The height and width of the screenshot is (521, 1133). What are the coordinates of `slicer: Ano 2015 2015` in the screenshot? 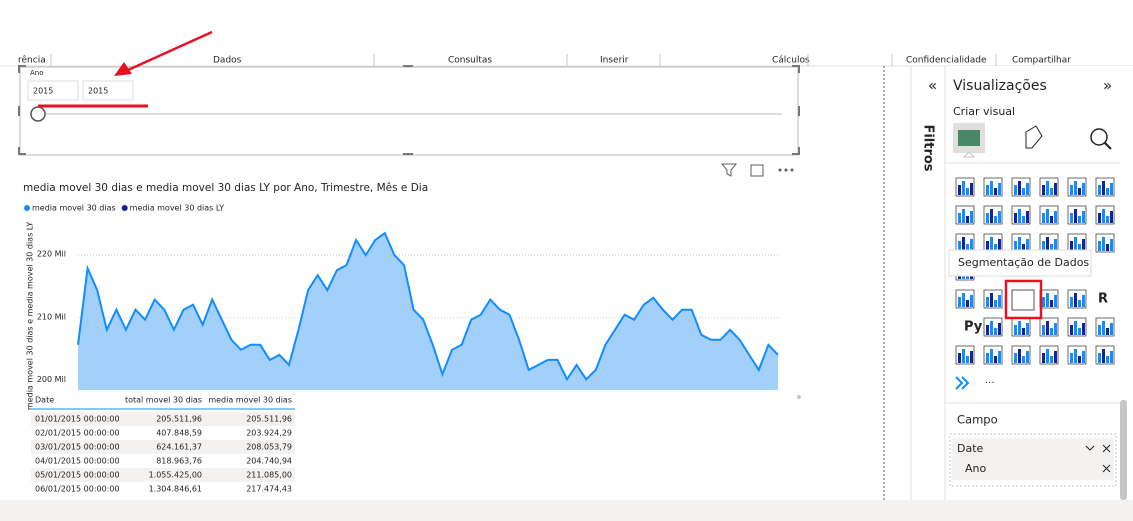 It's located at (409, 110).